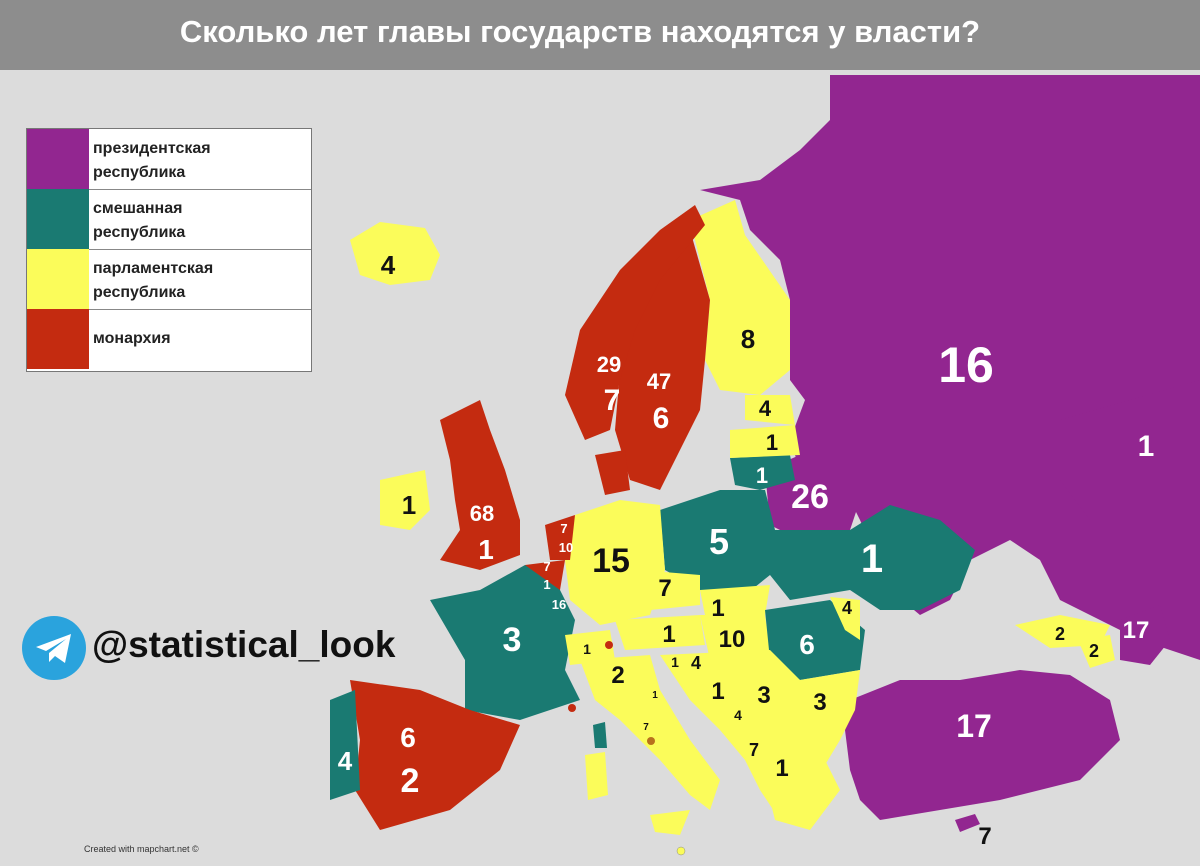 This screenshot has width=1200, height=866. I want to click on label-italy: 2, so click(617, 675).